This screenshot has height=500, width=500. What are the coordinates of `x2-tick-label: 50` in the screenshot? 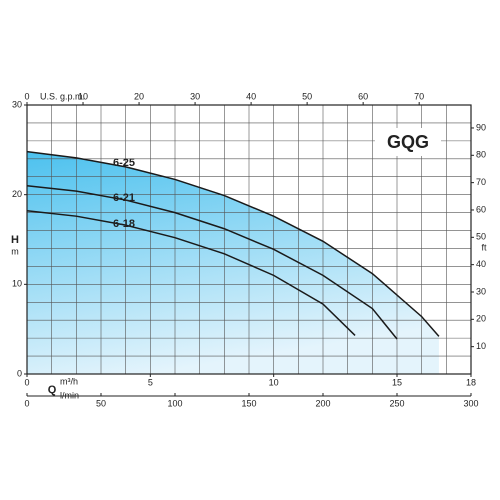 It's located at (101, 403).